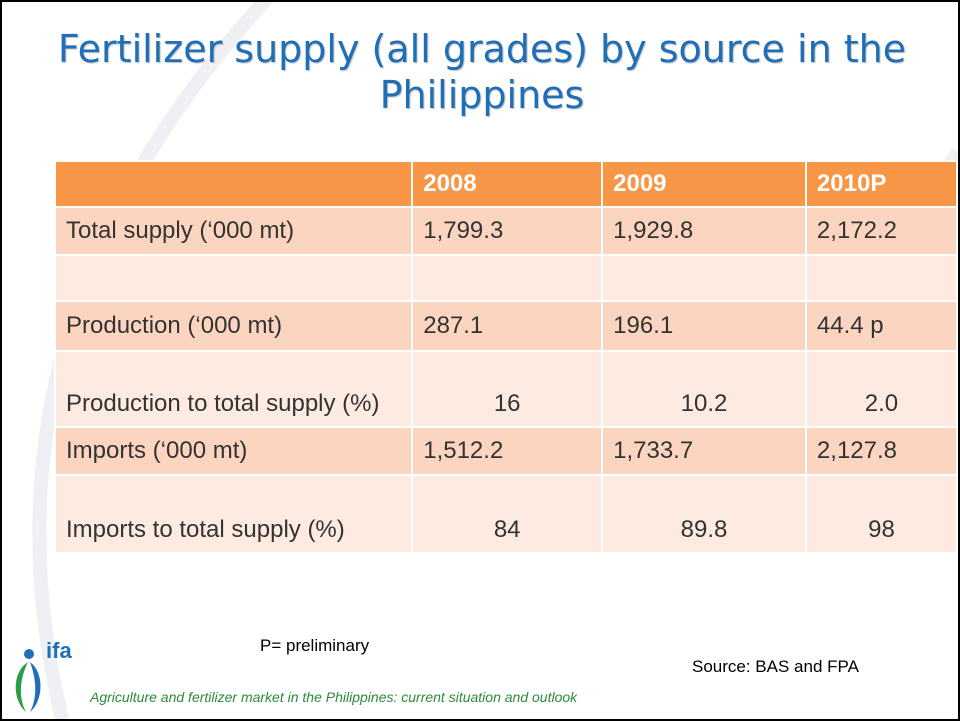 Image resolution: width=960 pixels, height=721 pixels. What do you see at coordinates (704, 231) in the screenshot?
I see `value-cell: 1,929.8` at bounding box center [704, 231].